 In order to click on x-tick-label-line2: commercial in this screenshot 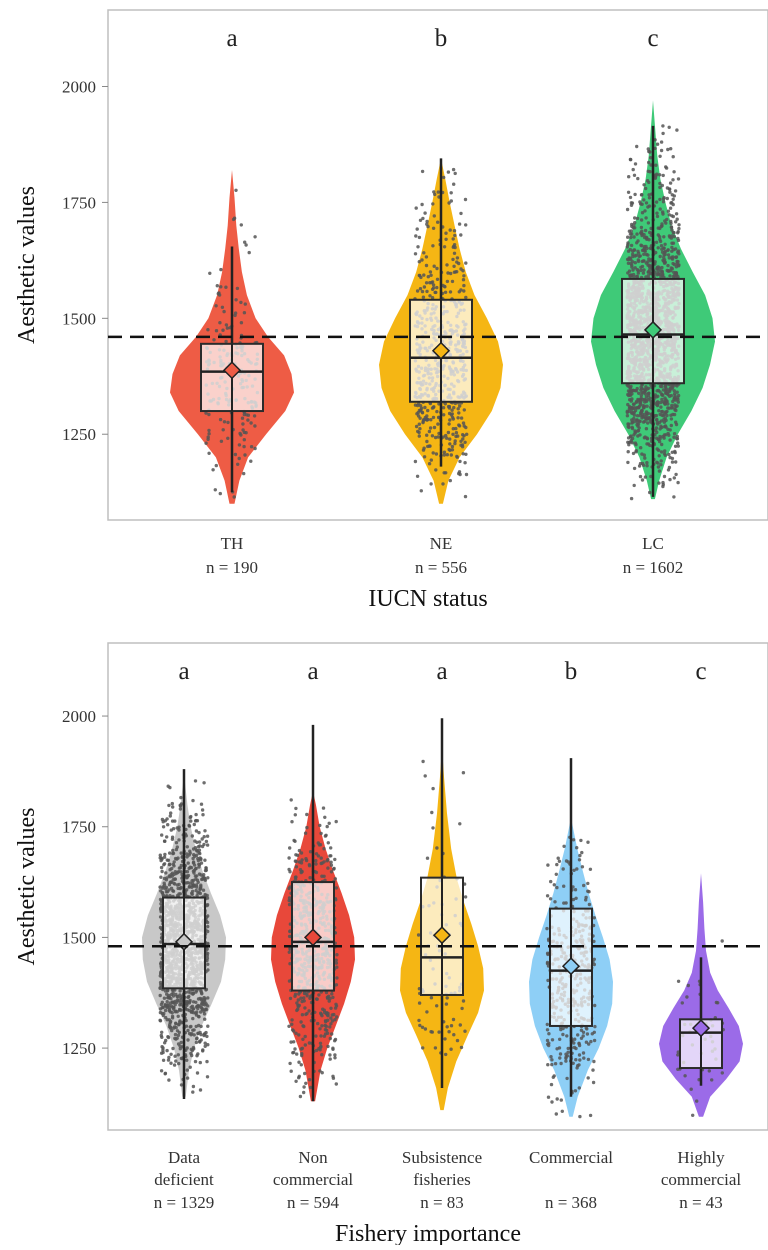, I will do `click(313, 1179)`.